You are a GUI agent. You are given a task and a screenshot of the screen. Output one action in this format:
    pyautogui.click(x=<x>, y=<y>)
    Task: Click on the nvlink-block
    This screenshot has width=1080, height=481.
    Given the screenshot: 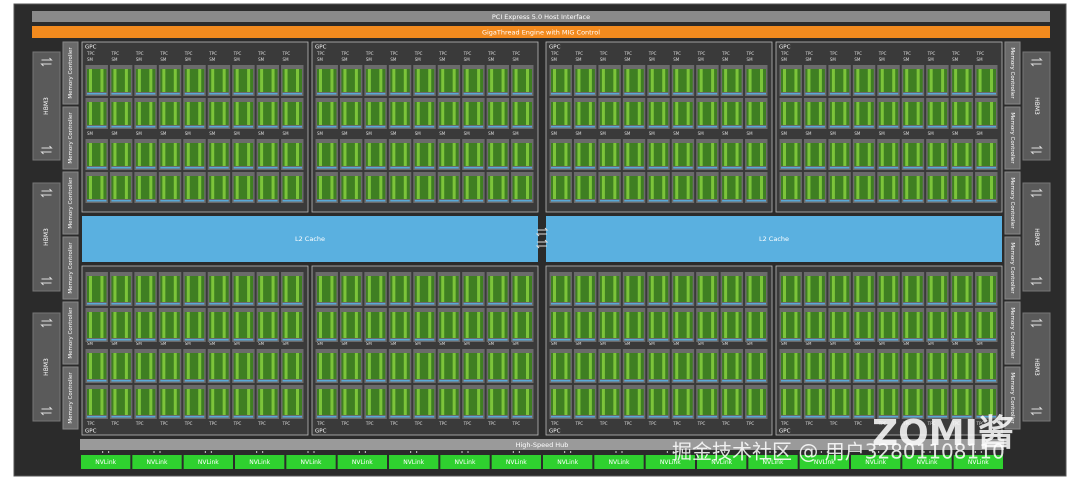 What is the action you would take?
    pyautogui.click(x=311, y=462)
    